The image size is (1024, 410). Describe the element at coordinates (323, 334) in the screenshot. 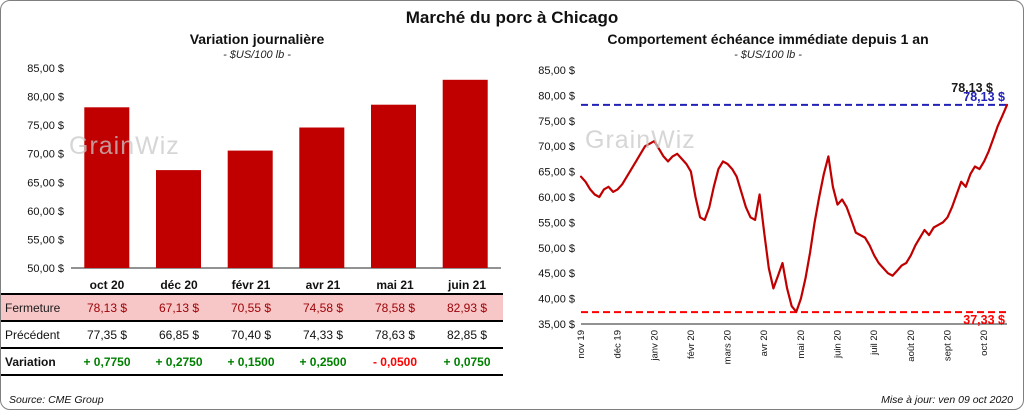

I see `table-cell: 74,33 $` at that location.